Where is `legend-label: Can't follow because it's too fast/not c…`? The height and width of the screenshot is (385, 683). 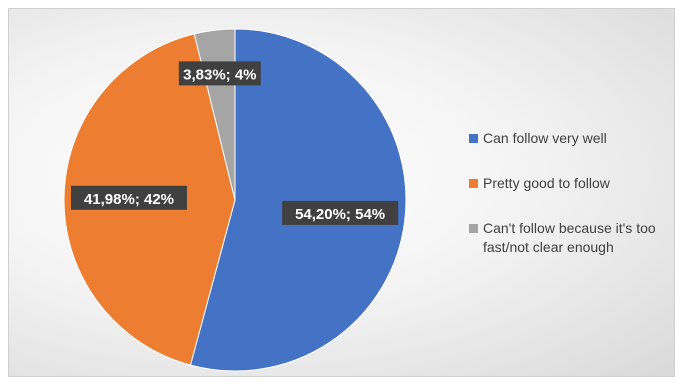 legend-label: Can't follow because it's too fast/not c… is located at coordinates (569, 237).